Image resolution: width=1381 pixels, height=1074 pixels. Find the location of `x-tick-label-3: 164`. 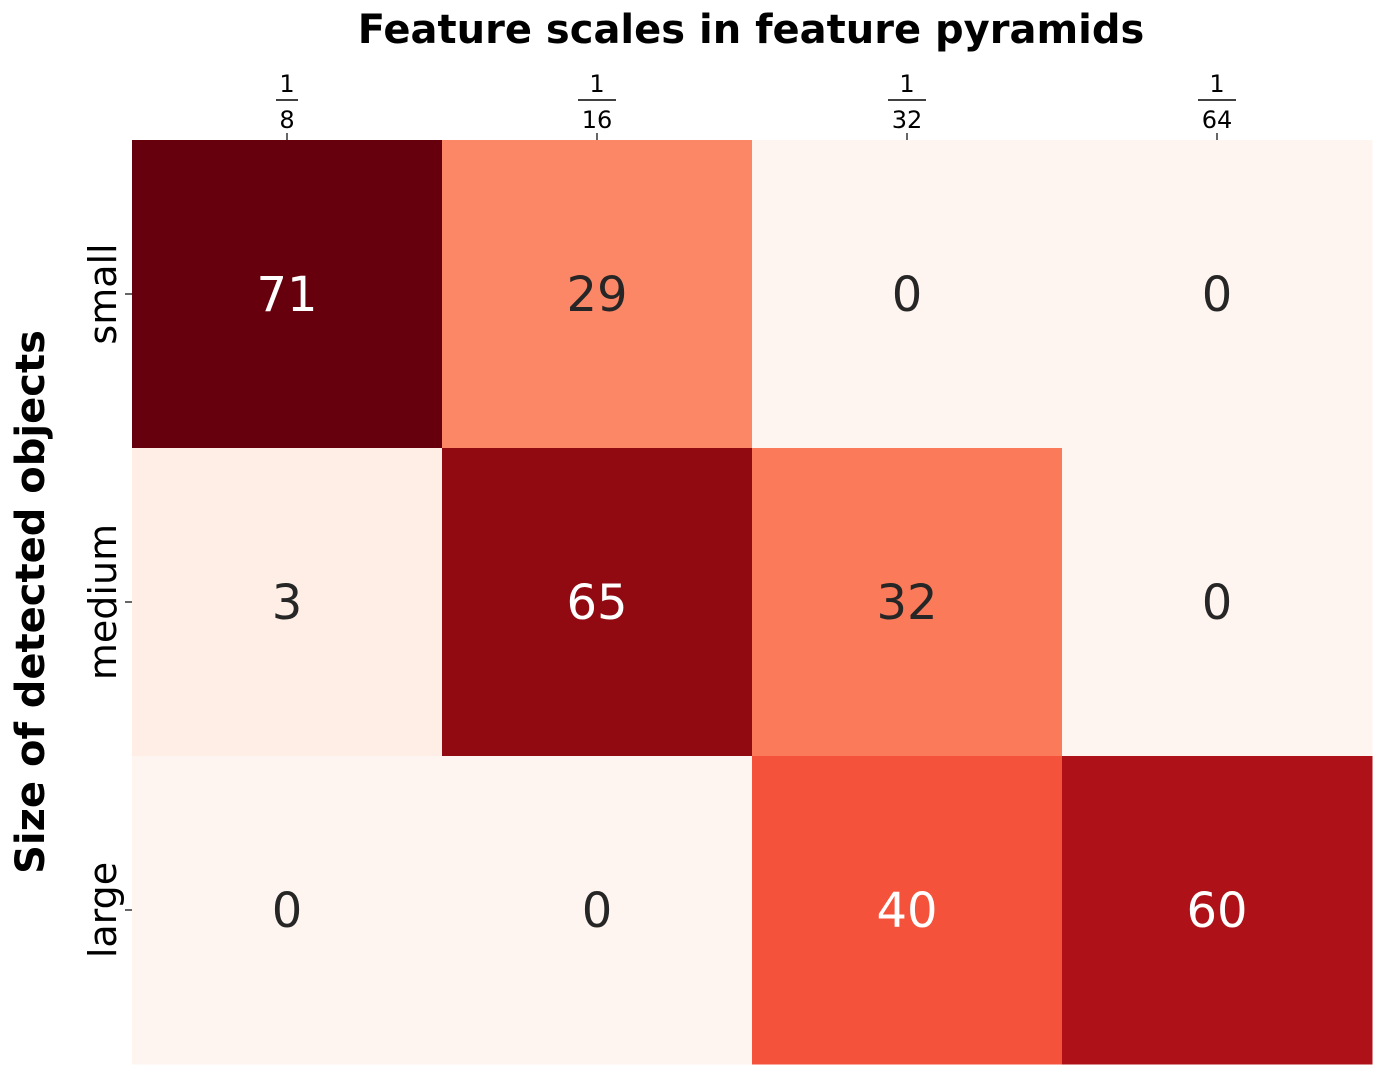

x-tick-label-3: 164 is located at coordinates (1217, 105).